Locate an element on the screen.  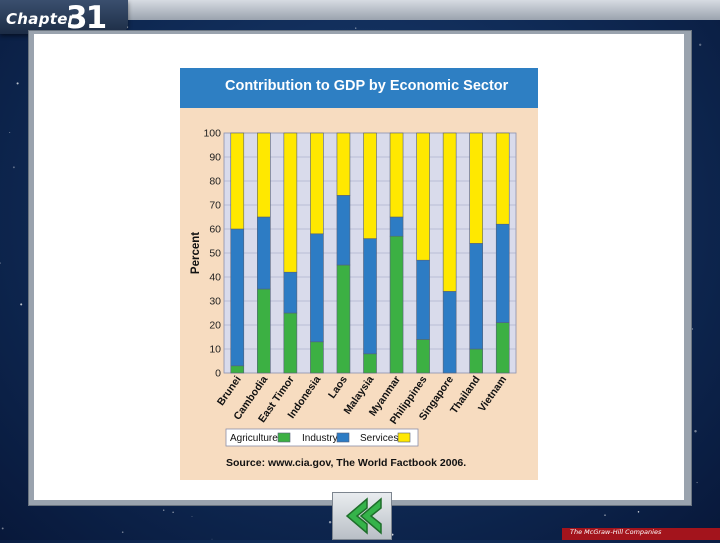
y-tick-label: 30 is located at coordinates (215, 302).